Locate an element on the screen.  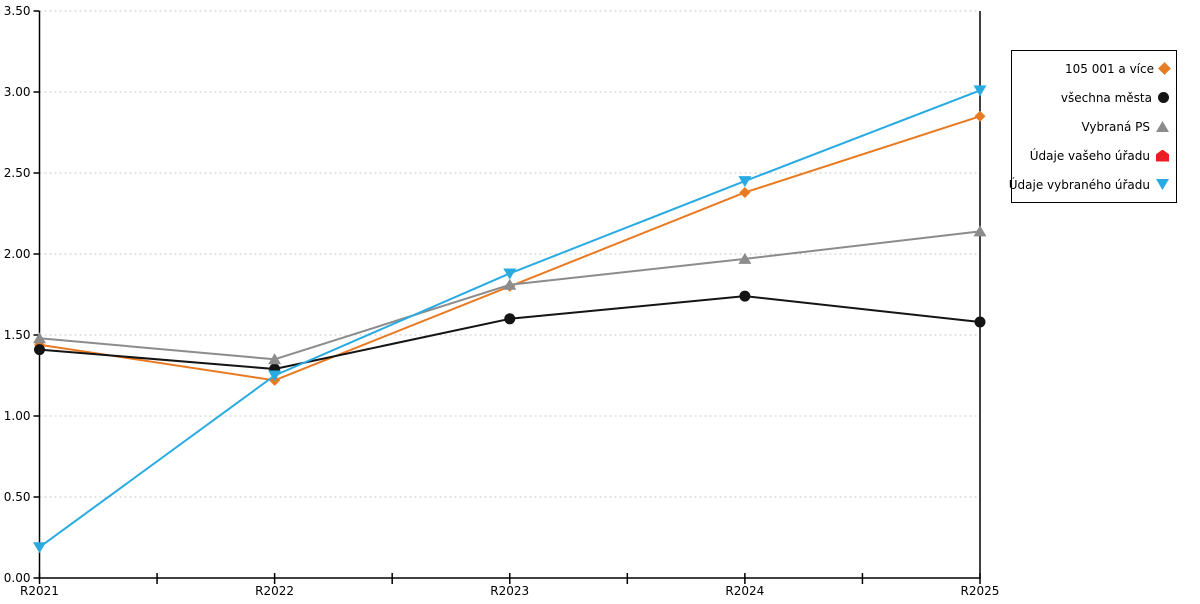
y-axis-label: 0.50 is located at coordinates (17, 497).